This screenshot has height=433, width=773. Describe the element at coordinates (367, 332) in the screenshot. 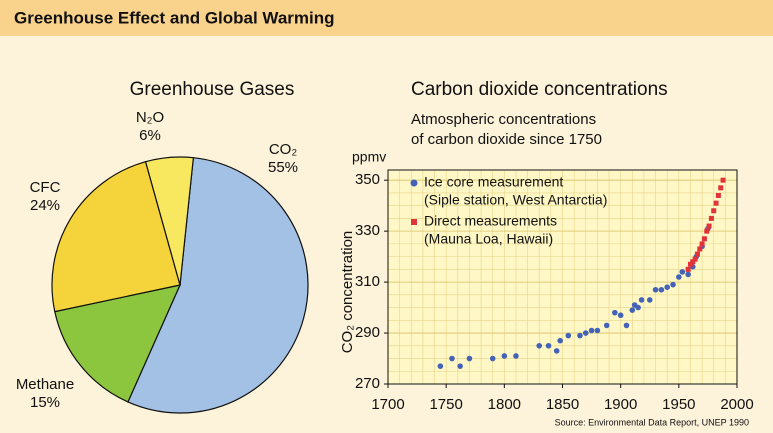

I see `y-tick-label: 290` at that location.